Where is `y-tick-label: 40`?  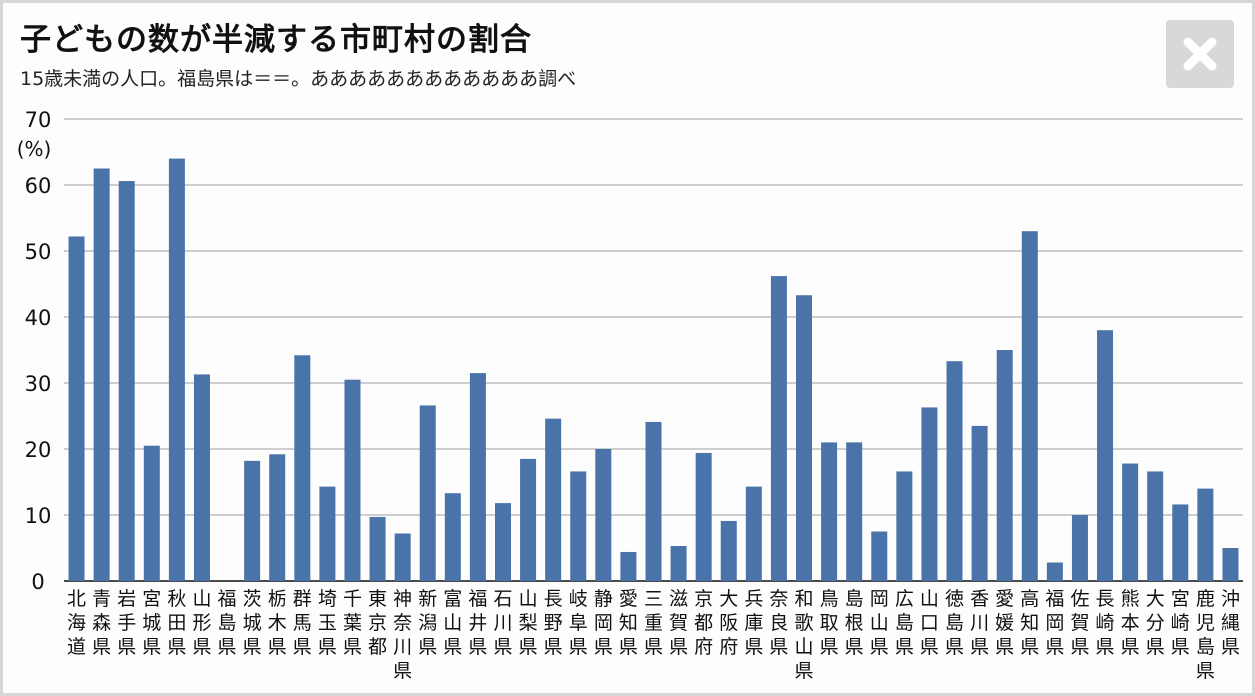 y-tick-label: 40 is located at coordinates (38, 318).